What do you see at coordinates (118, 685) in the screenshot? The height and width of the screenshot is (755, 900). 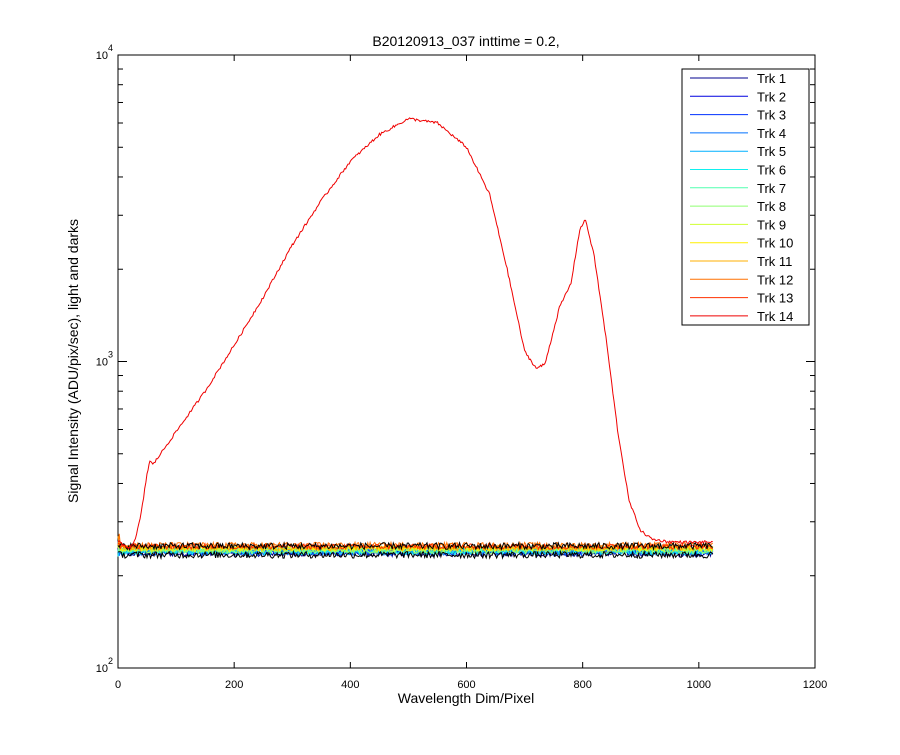 I see `x-tick-label: 0` at bounding box center [118, 685].